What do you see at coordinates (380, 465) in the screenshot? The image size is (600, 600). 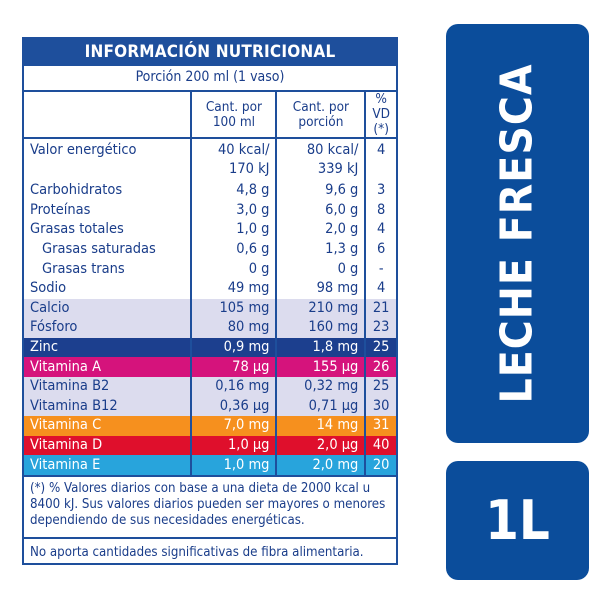 I see `daily-value-percent: 20` at bounding box center [380, 465].